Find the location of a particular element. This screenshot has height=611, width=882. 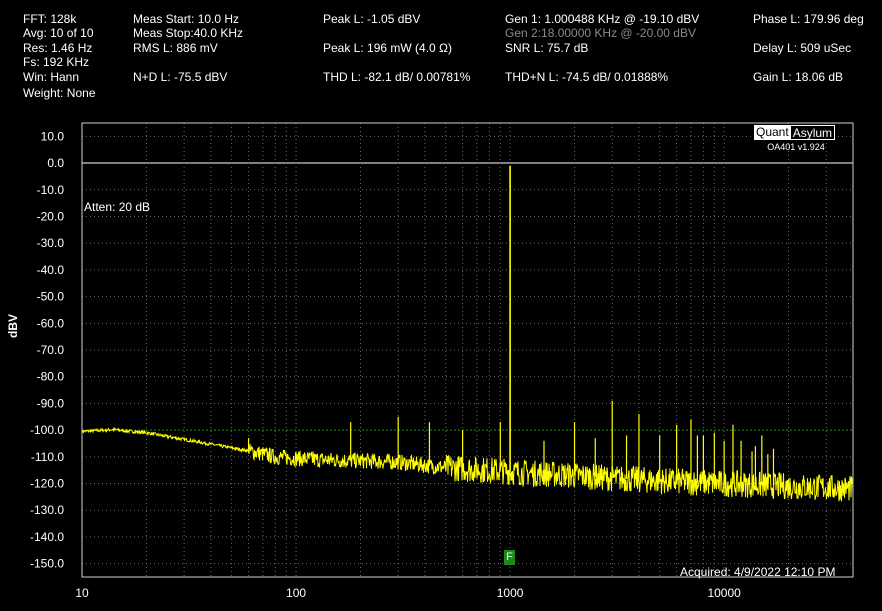

y-tick-label: -140.0 is located at coordinates (47, 537).